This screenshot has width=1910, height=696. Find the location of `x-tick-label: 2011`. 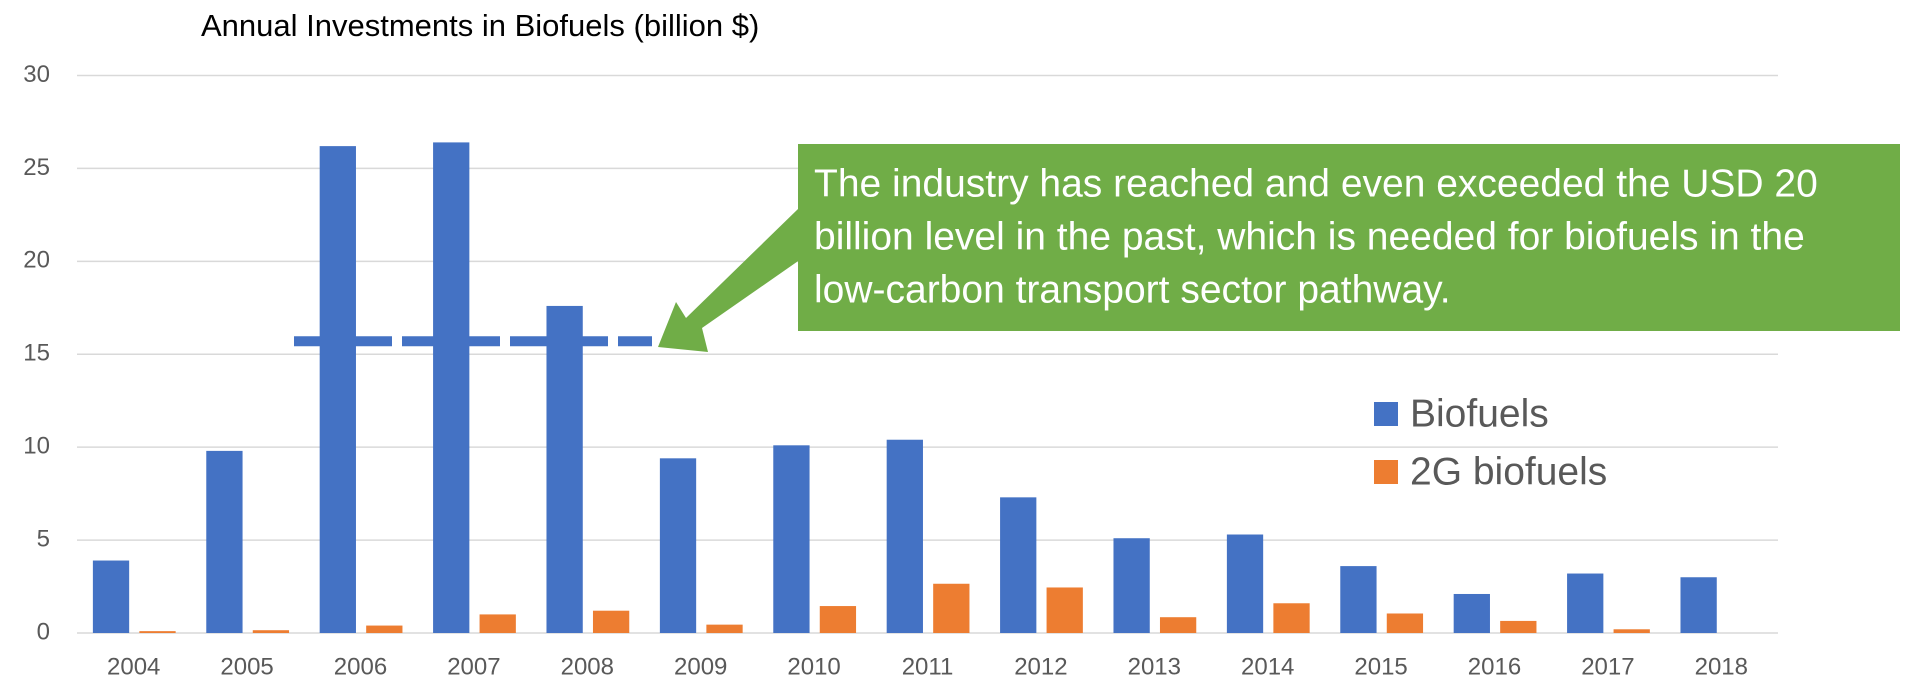

x-tick-label: 2011 is located at coordinates (928, 666).